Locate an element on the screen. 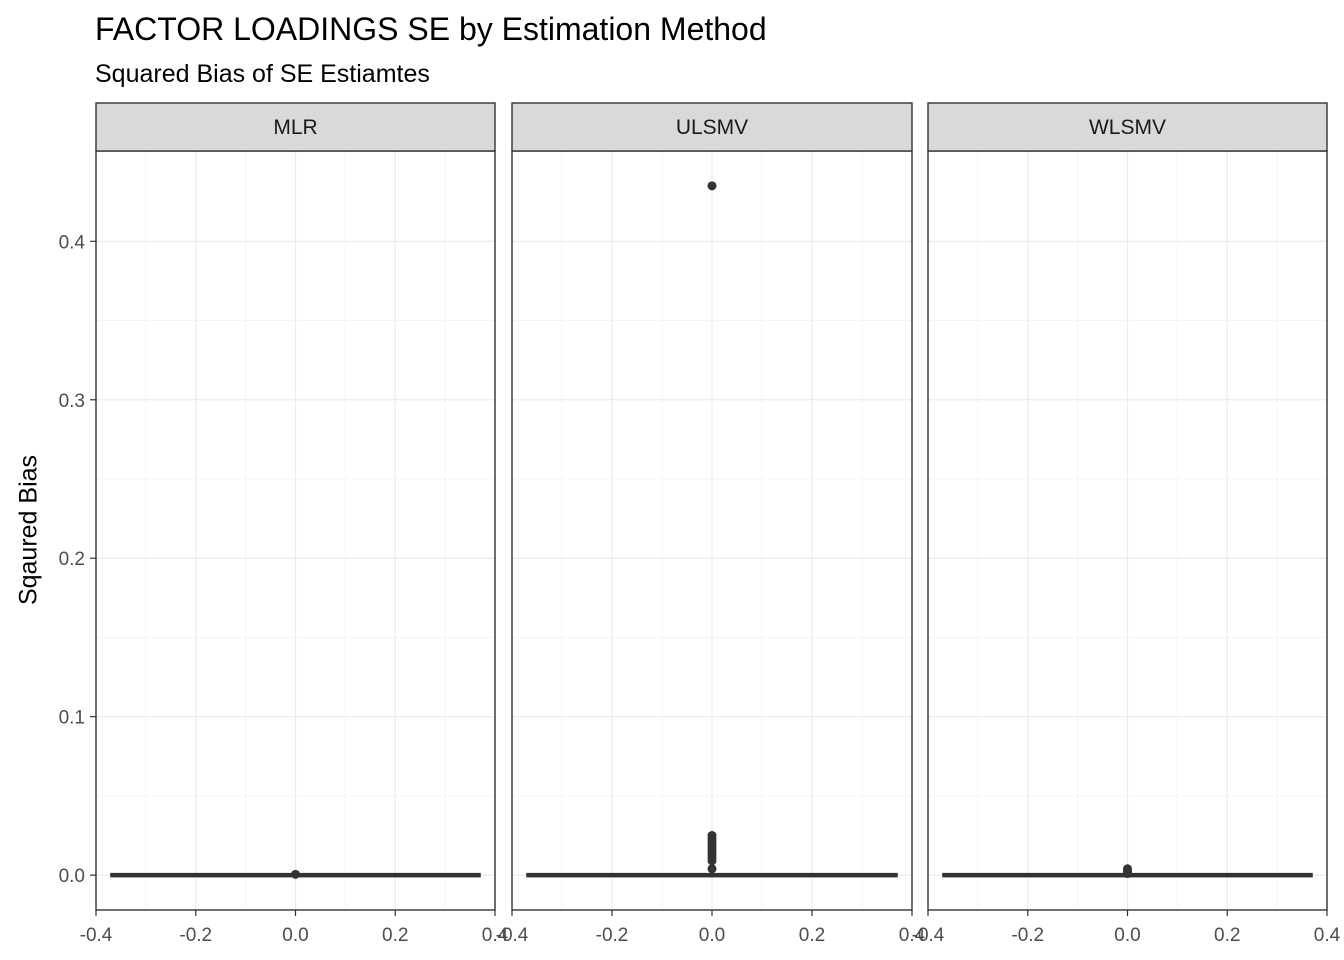 The width and height of the screenshot is (1344, 960). facet-label-mlr: MLR is located at coordinates (295, 127).